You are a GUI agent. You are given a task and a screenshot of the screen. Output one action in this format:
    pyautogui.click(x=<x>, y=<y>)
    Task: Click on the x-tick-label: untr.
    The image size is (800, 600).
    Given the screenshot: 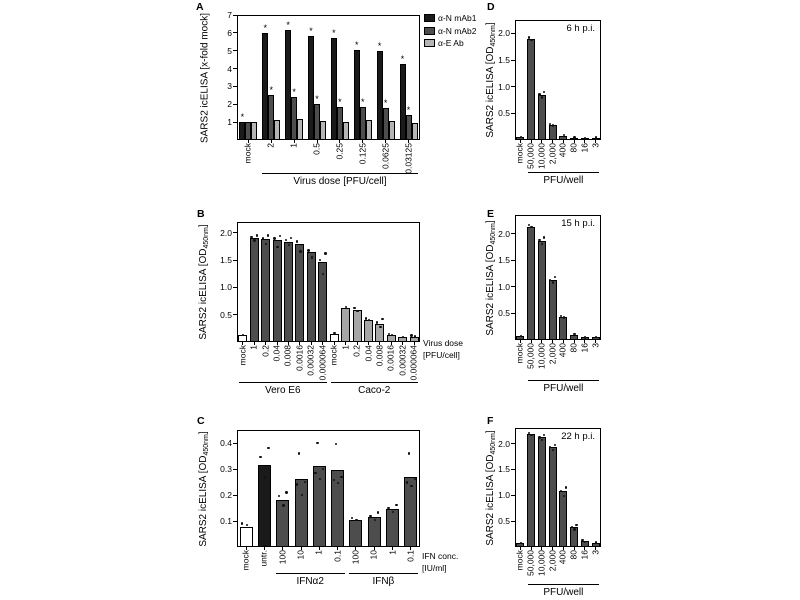 What is the action you would take?
    pyautogui.click(x=263, y=558)
    